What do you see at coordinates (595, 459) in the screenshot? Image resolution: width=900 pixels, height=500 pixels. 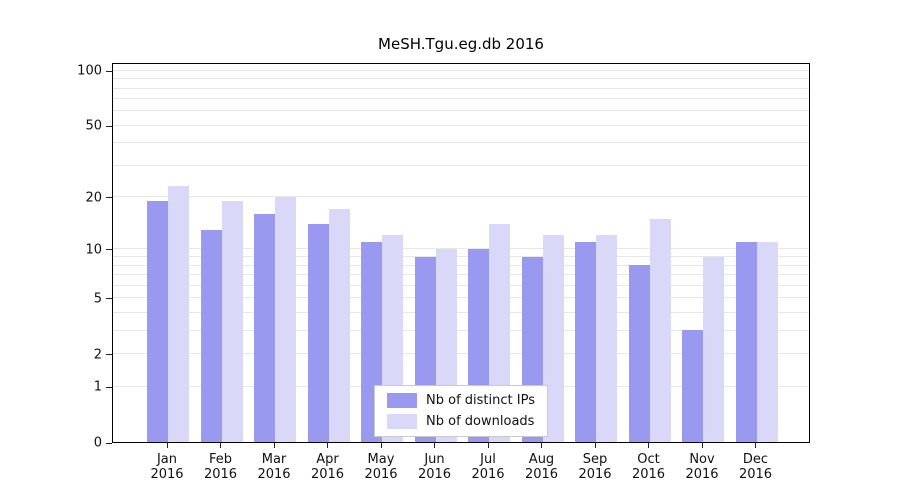 I see `month-label: Sep` at bounding box center [595, 459].